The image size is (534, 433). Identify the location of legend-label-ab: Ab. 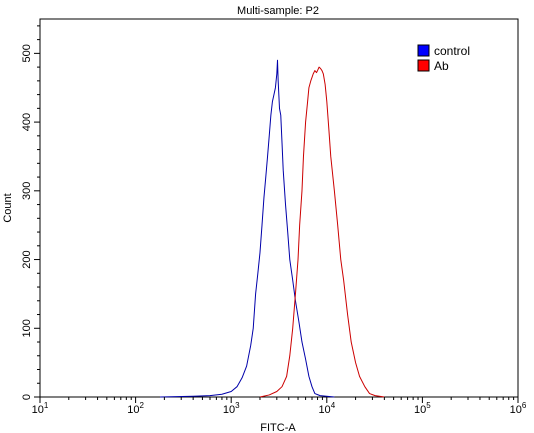
(441, 66).